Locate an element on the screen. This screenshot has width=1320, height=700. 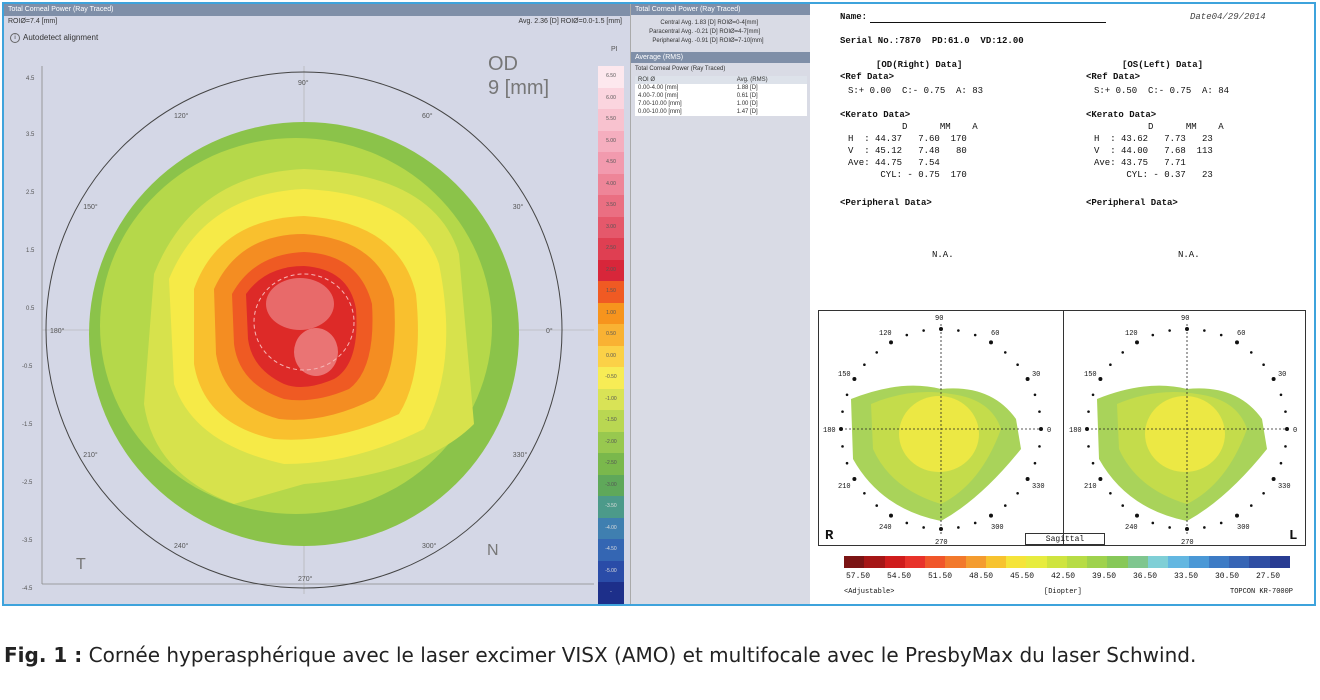
map-angle-label: 120° is located at coordinates (181, 116).